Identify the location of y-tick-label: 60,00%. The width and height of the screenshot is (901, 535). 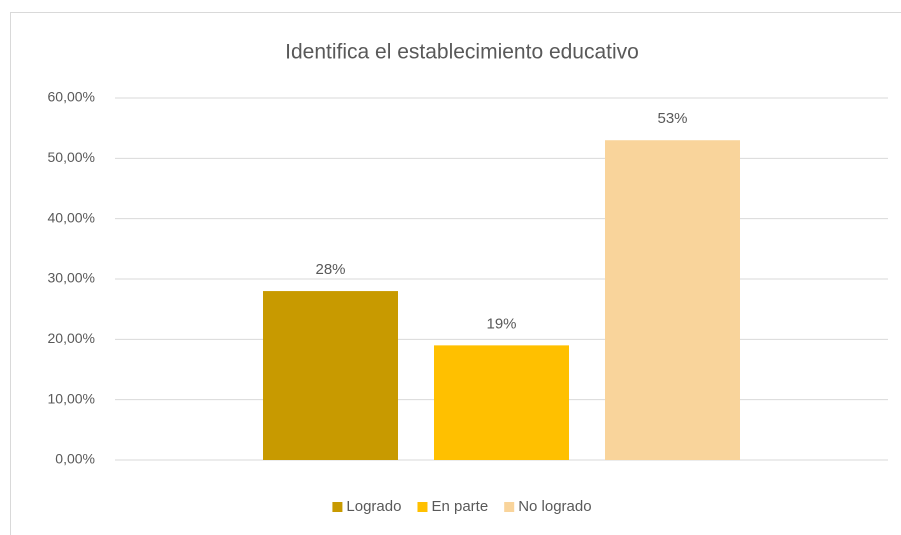
(71, 97).